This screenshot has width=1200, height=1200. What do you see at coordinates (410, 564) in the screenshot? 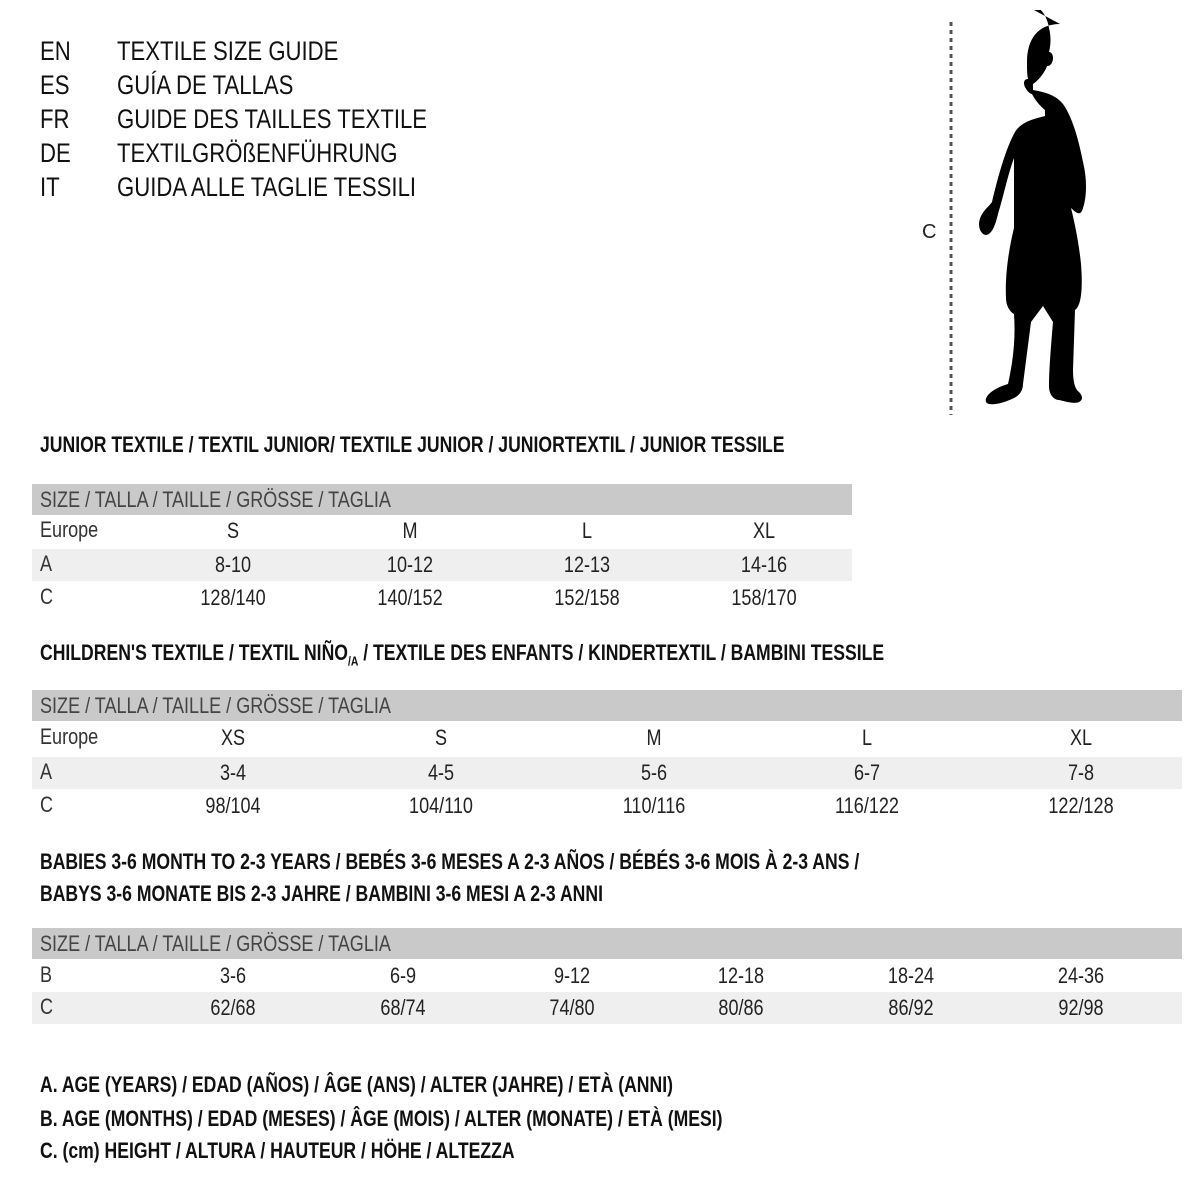
I see `table-cell: 10-12` at bounding box center [410, 564].